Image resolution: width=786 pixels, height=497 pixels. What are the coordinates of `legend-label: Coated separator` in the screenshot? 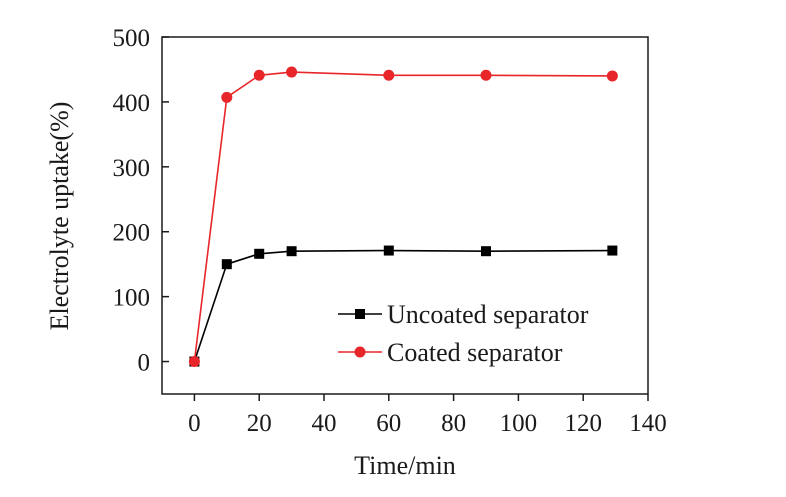 It's located at (475, 352).